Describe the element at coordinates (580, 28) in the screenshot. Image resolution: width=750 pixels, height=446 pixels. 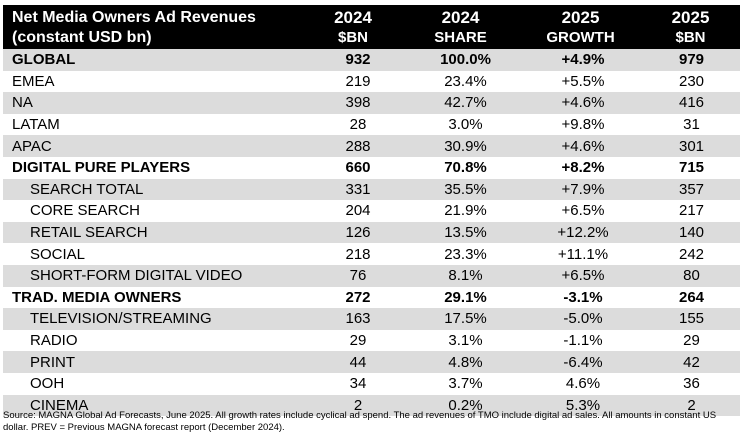
I see `header-col-2025-growth: 2025 GROWTH` at that location.